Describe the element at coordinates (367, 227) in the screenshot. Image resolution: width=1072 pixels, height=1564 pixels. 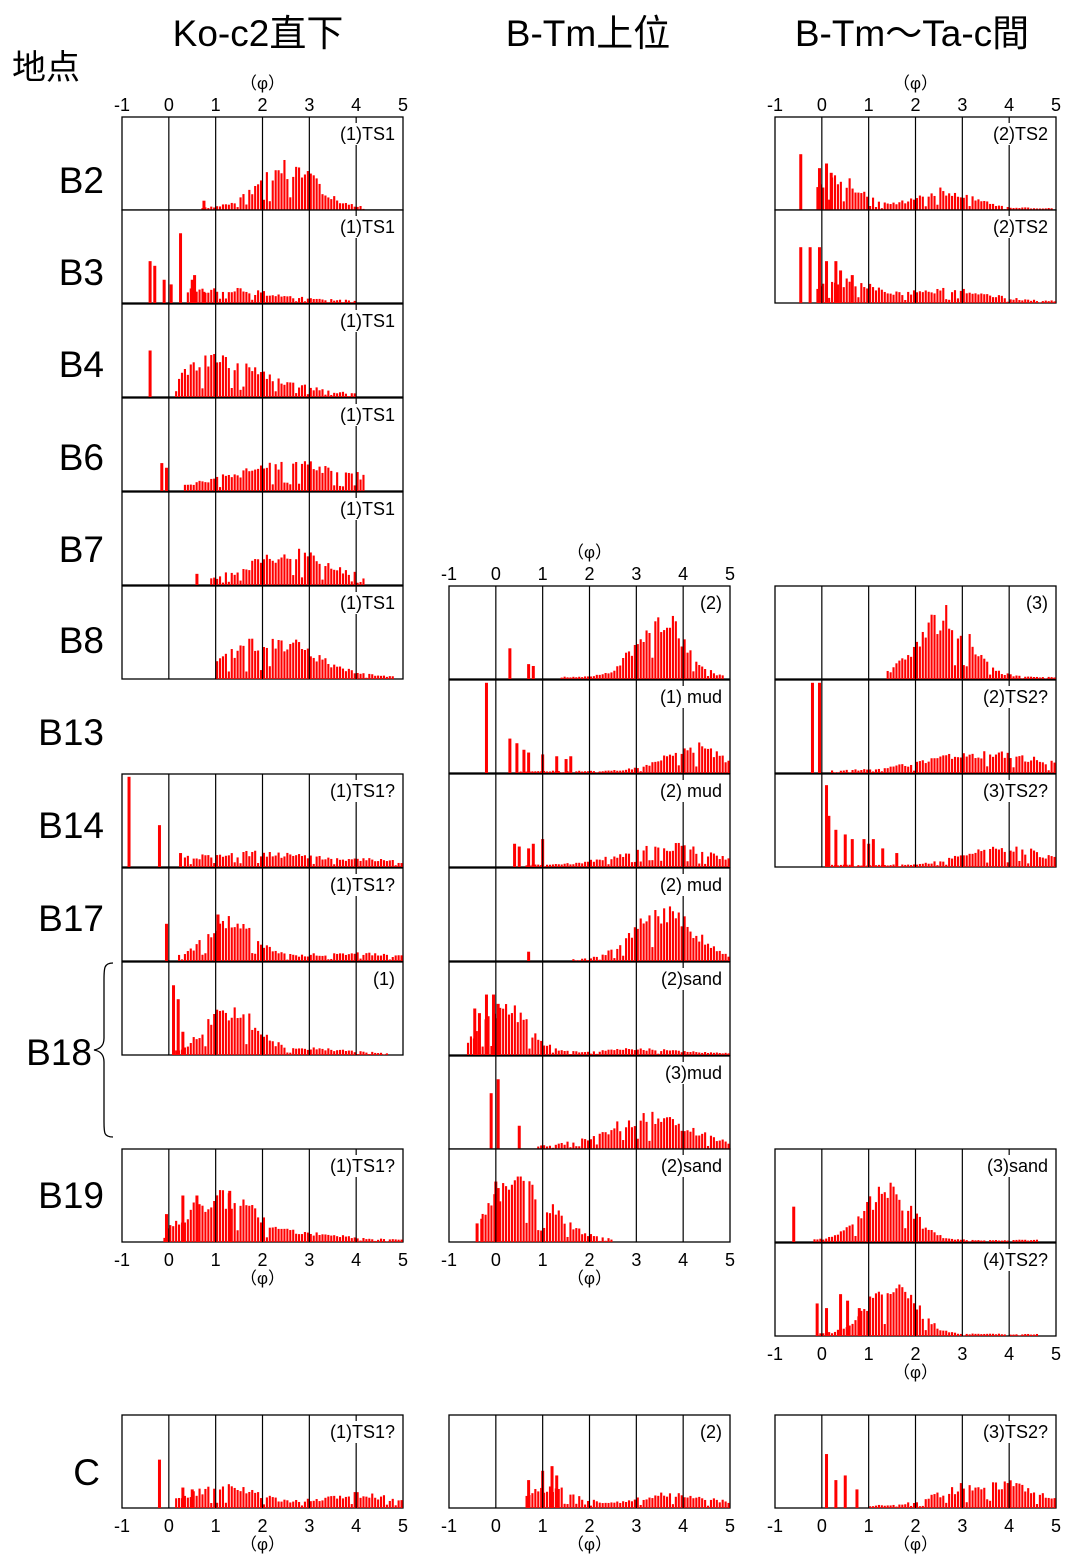
I see `panel-label: (1)TS1` at that location.